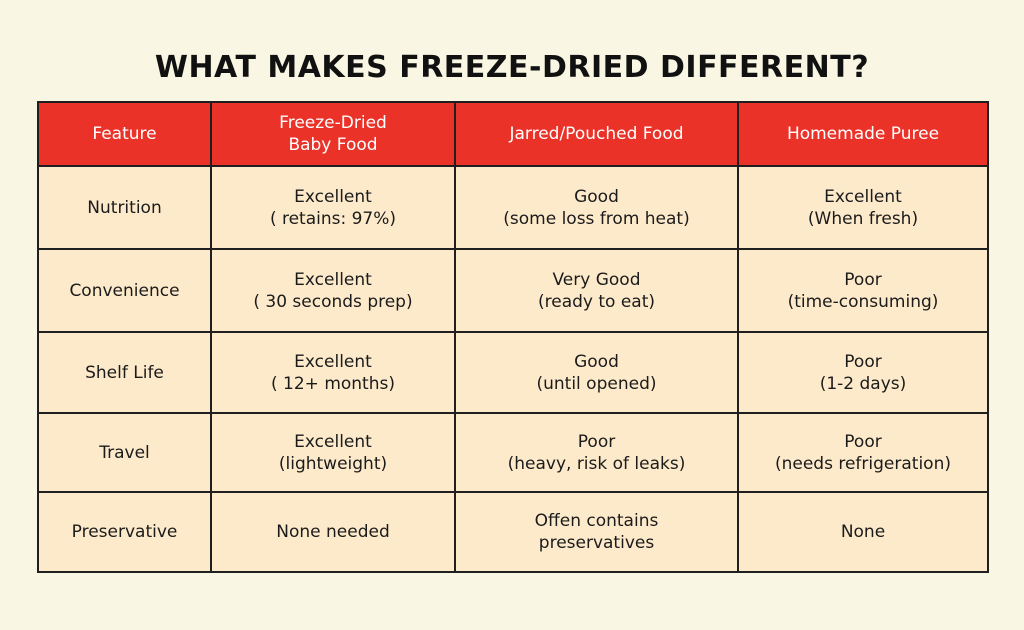 This screenshot has height=630, width=1024. What do you see at coordinates (863, 383) in the screenshot?
I see `cell-line: (1-2 days)` at bounding box center [863, 383].